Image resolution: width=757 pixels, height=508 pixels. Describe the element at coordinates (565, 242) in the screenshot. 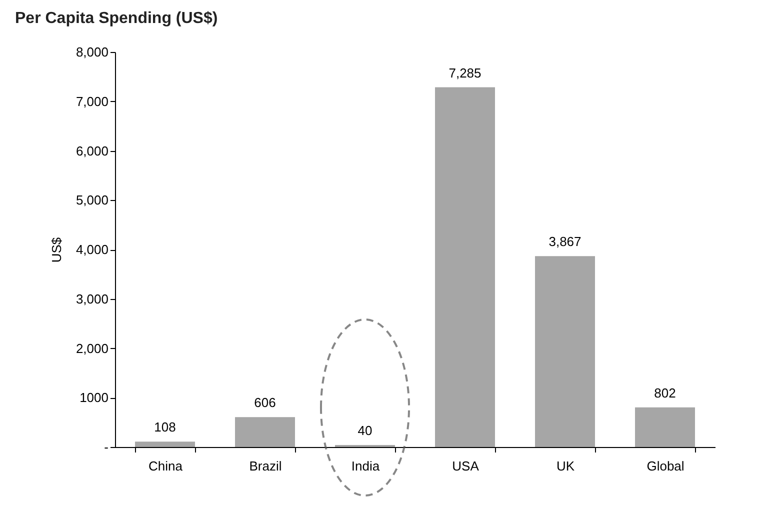

I see `data-label: 3,867` at that location.